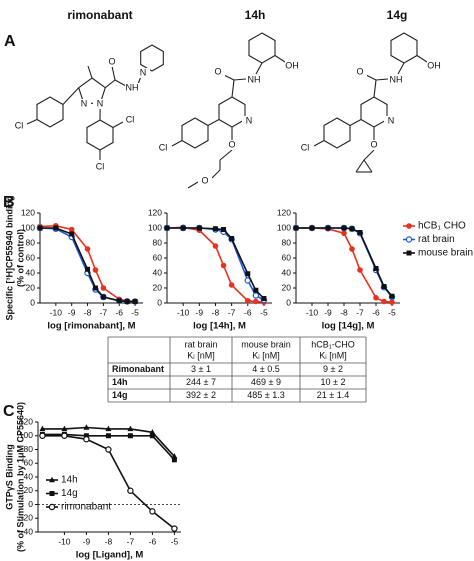 Image resolution: width=474 pixels, height=561 pixels. What do you see at coordinates (201, 382) in the screenshot?
I see `table-cell: 244 ± 7` at bounding box center [201, 382].